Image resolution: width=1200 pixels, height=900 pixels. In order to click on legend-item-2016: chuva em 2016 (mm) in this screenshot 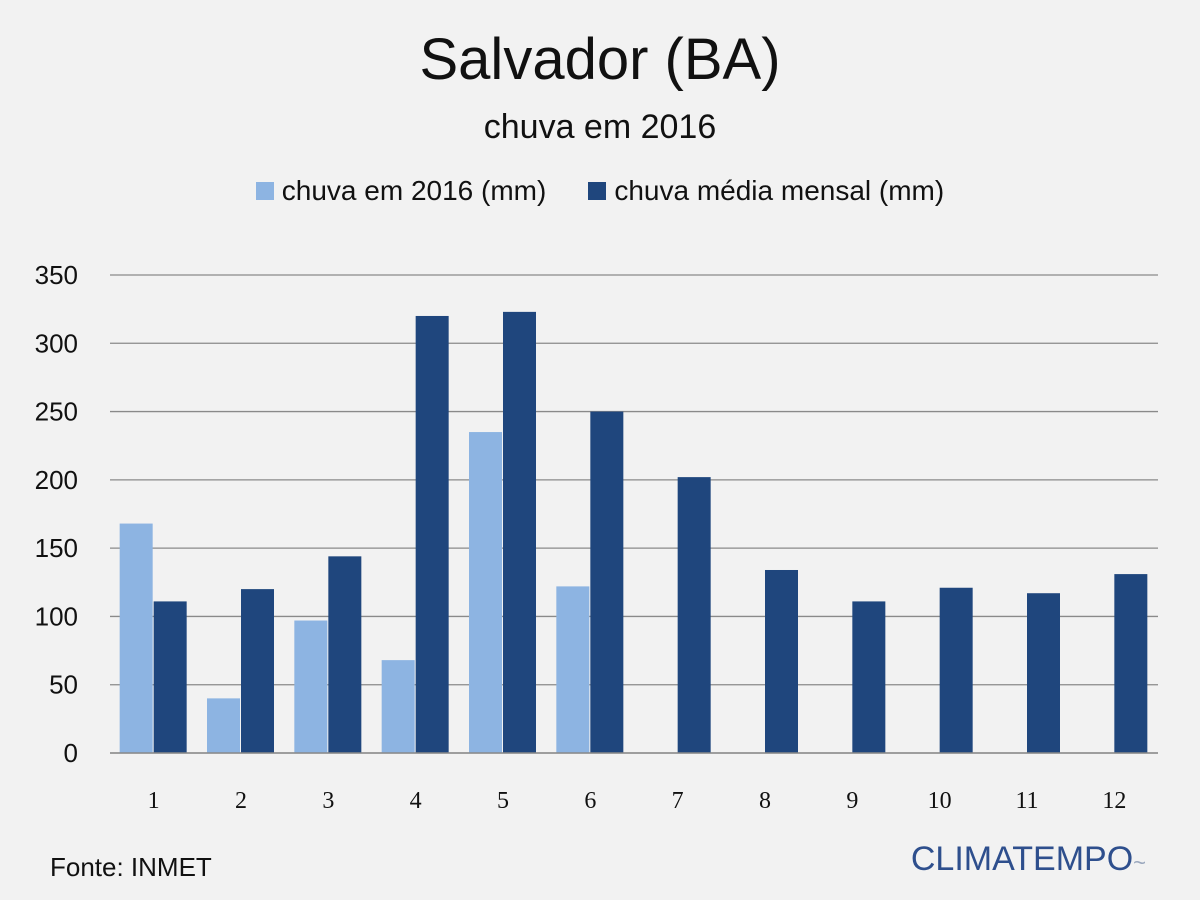, I will do `click(401, 191)`.